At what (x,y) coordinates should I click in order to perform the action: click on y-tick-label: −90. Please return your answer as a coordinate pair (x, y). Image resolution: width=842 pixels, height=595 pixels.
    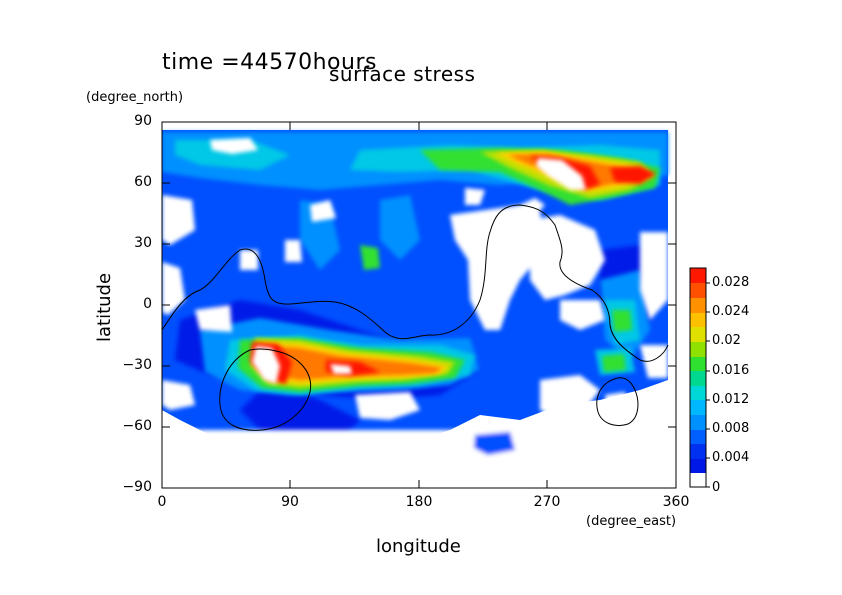
    Looking at the image, I should click on (137, 487).